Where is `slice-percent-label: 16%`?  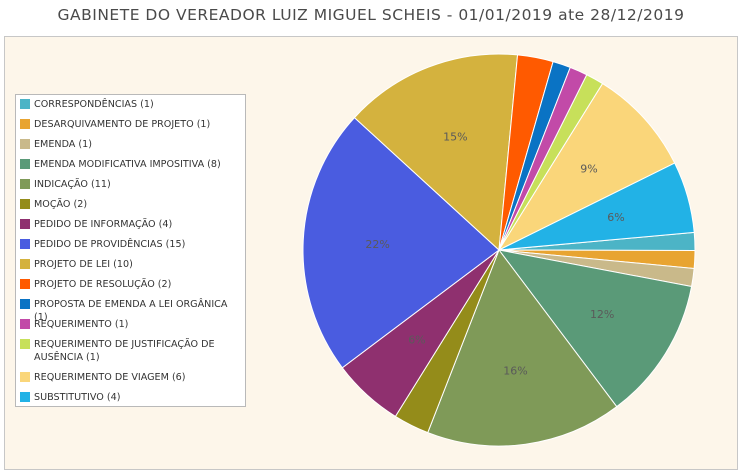
slice-percent-label: 16% is located at coordinates (515, 370).